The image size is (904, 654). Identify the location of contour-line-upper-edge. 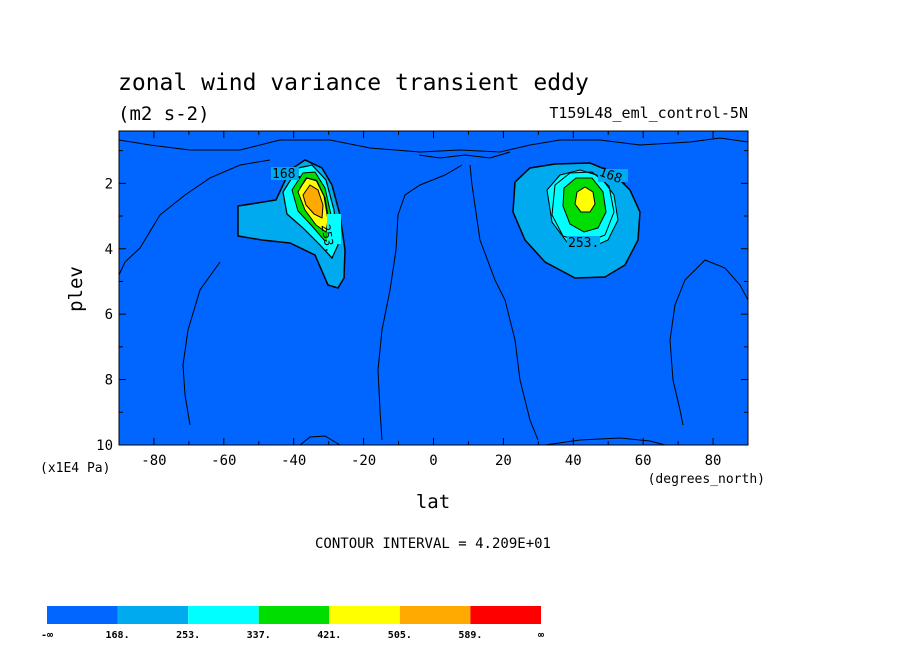
(433, 145).